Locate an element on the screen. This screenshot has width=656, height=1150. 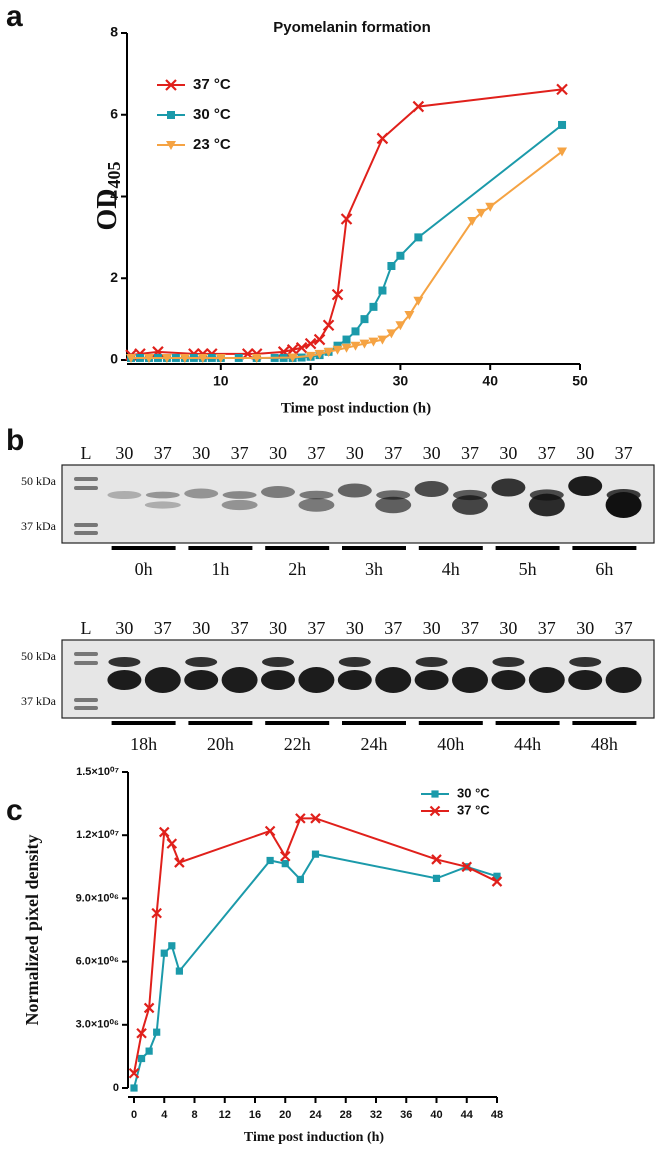
y-axis-label: Normalized pixel density is located at coordinates (32, 930).